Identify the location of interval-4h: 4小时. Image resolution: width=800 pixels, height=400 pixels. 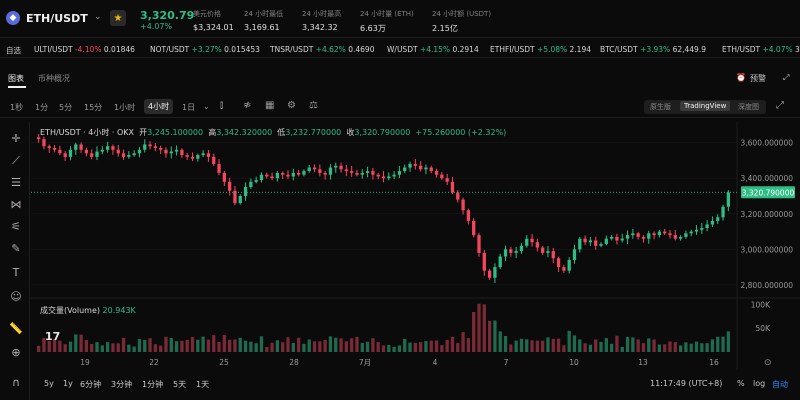
(159, 106).